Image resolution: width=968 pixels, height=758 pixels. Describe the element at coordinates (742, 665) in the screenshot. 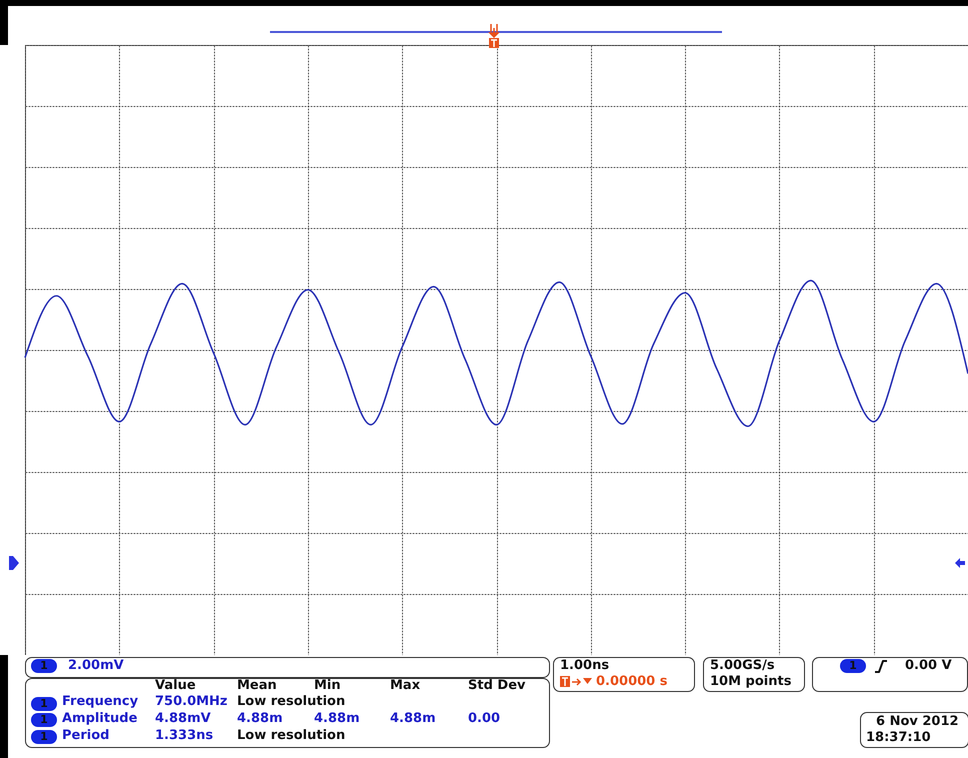

I see `text: 5.00GS/s` at that location.